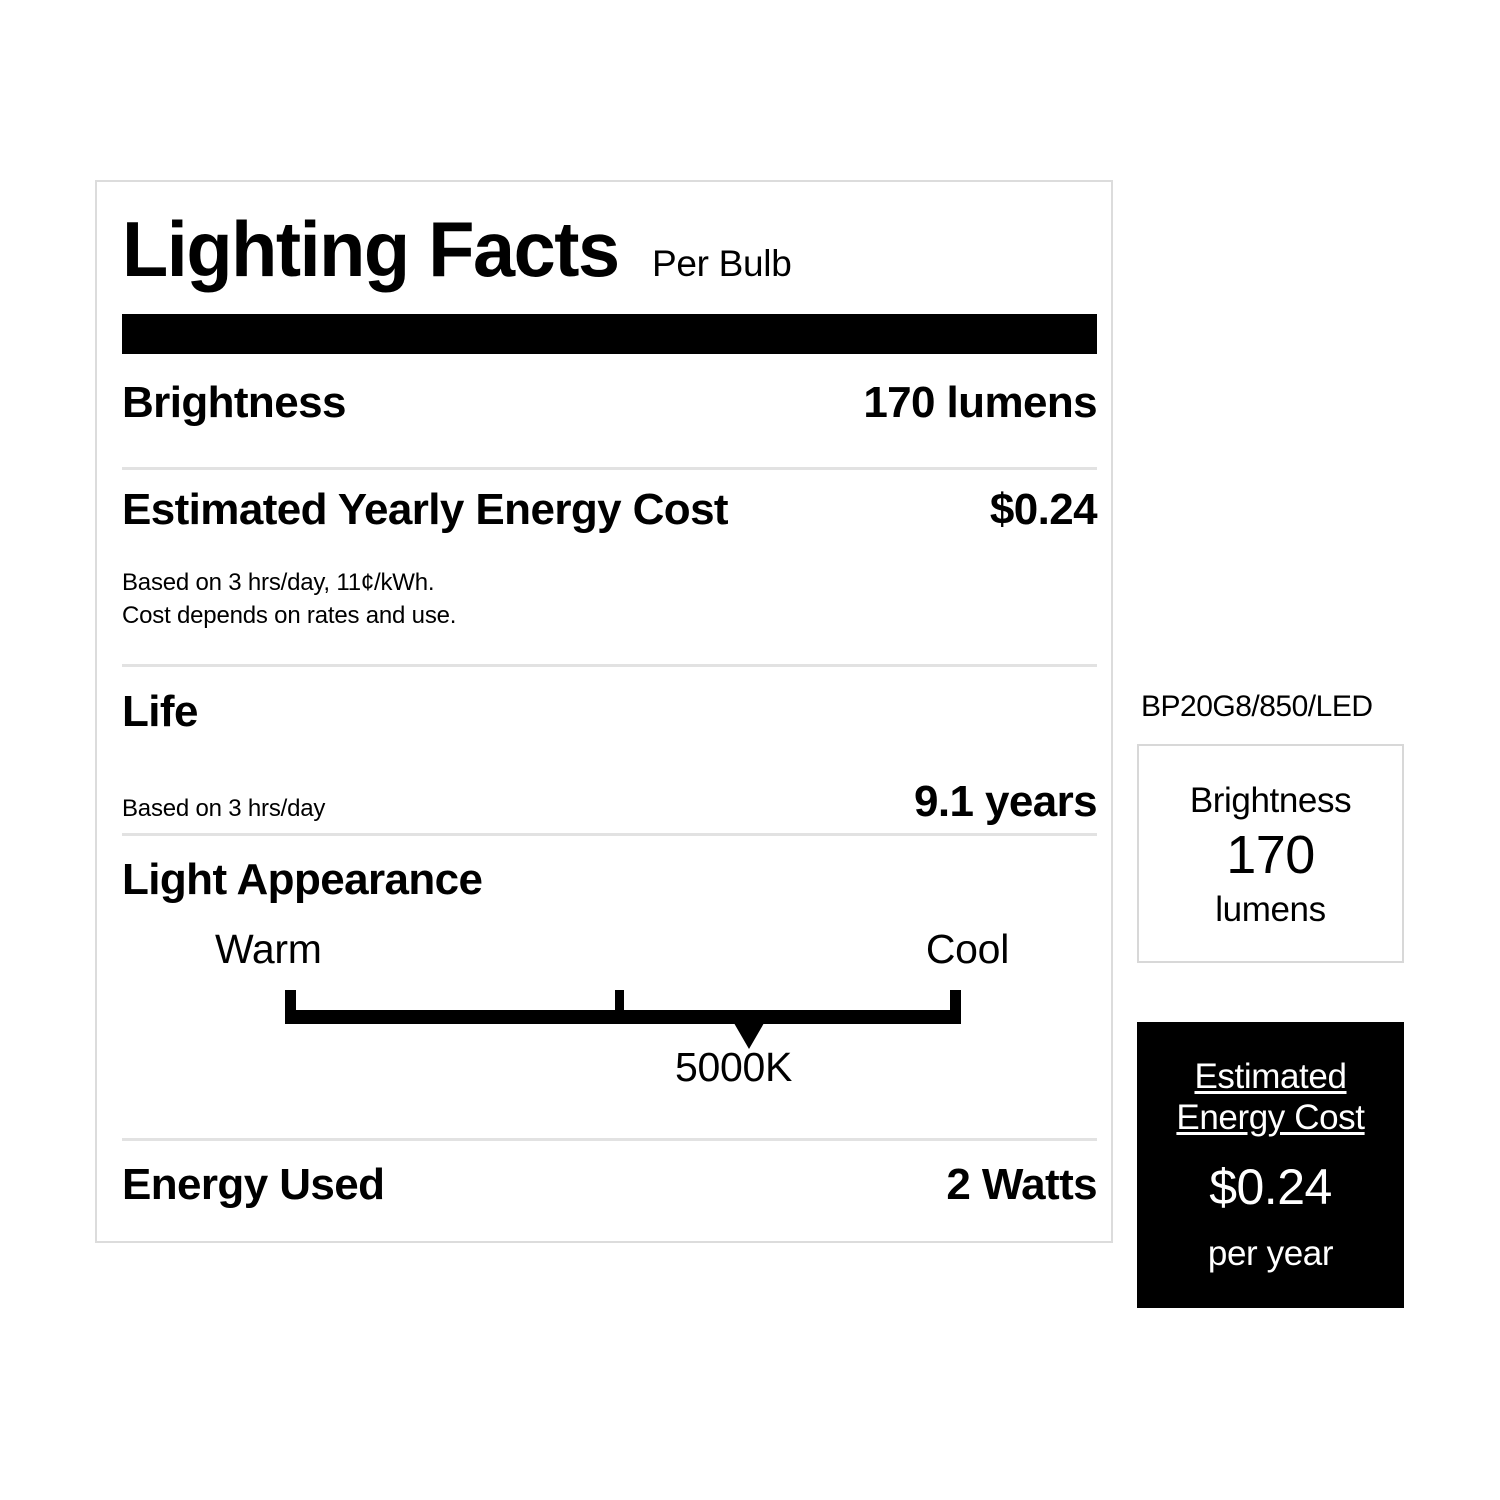 Image resolution: width=1500 pixels, height=1500 pixels. I want to click on scale-cap-right, so click(955, 1007).